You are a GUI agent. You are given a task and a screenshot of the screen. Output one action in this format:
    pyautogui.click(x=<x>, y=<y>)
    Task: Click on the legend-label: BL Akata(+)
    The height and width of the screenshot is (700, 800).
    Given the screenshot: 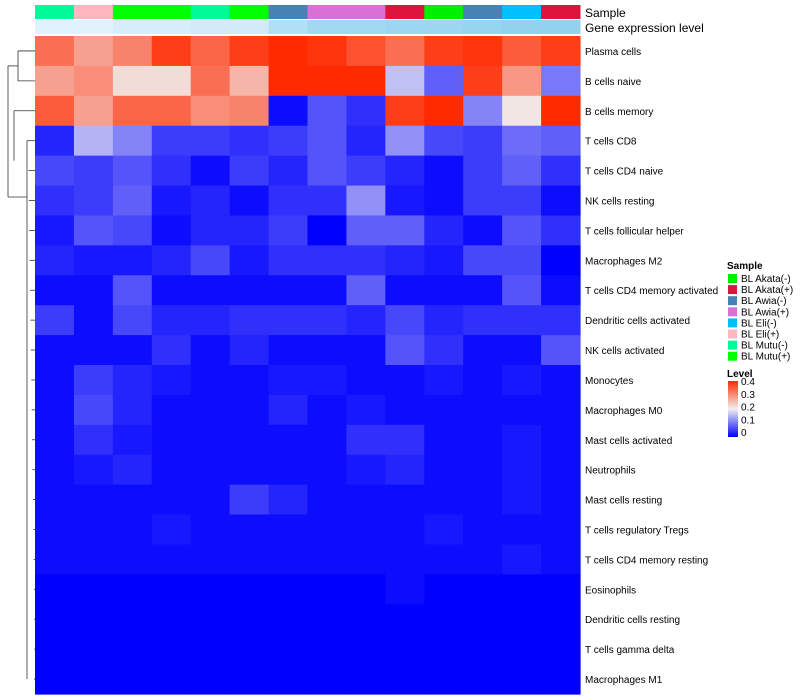 What is the action you would take?
    pyautogui.click(x=767, y=290)
    